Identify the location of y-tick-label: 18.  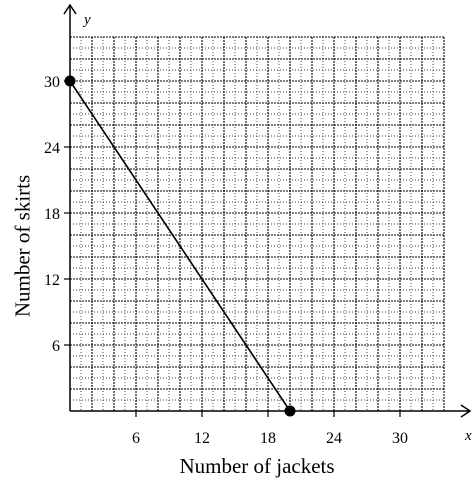
(52, 214).